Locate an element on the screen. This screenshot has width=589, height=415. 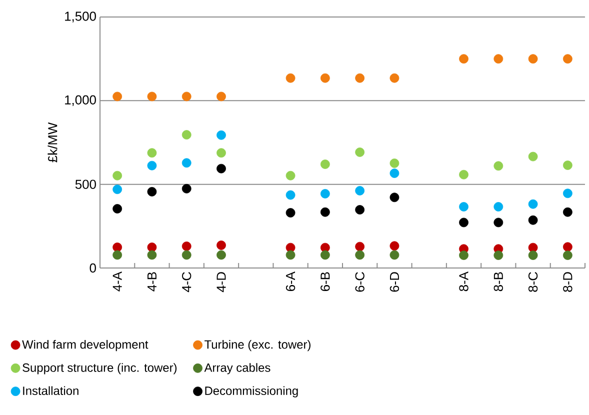
legend-label: Turbine (exc. tower) is located at coordinates (257, 346).